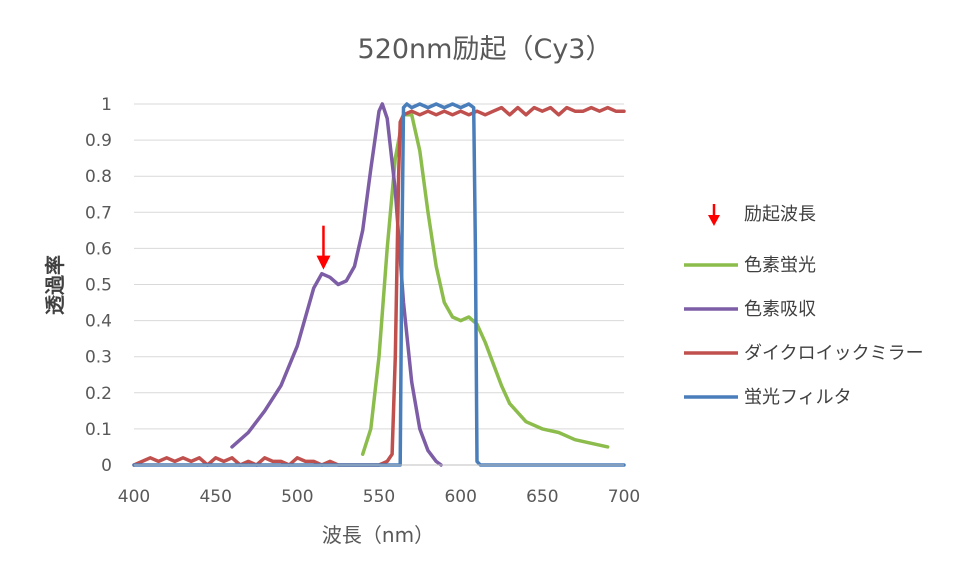 The image size is (960, 580). Describe the element at coordinates (780, 265) in the screenshot. I see `legend-label: 色素蛍光` at that location.